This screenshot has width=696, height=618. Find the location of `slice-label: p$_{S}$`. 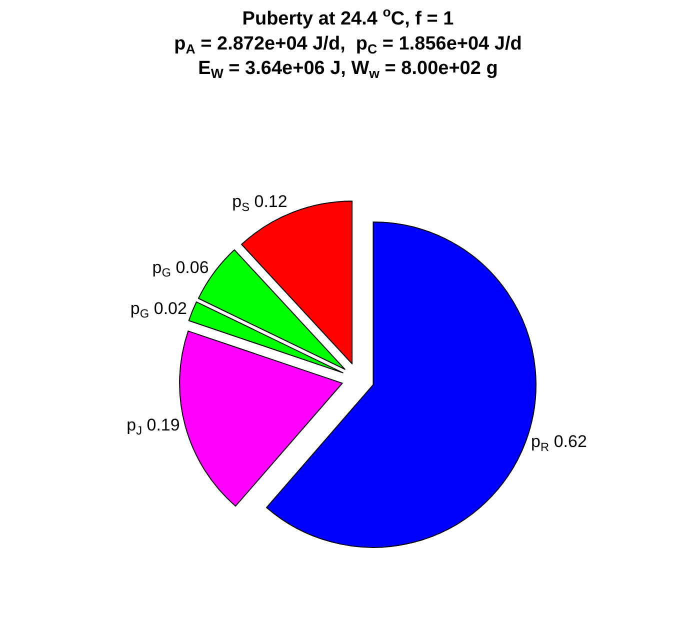

slice-label: p$_{S}$ is located at coordinates (241, 203).